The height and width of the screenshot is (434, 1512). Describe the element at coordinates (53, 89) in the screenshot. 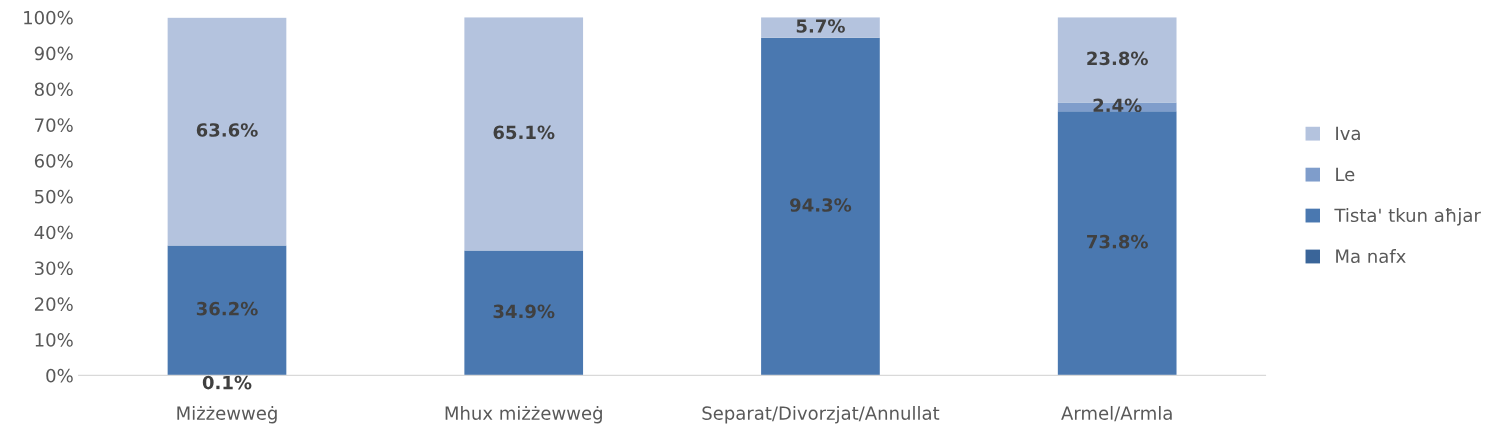

I see `y-tick-label: 80%` at that location.